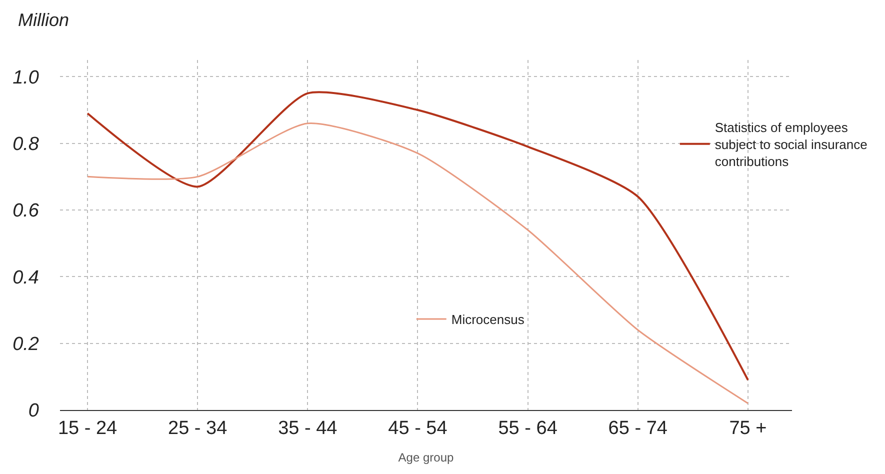  What do you see at coordinates (26, 211) in the screenshot?
I see `y-tick-label: 0.6` at bounding box center [26, 211].